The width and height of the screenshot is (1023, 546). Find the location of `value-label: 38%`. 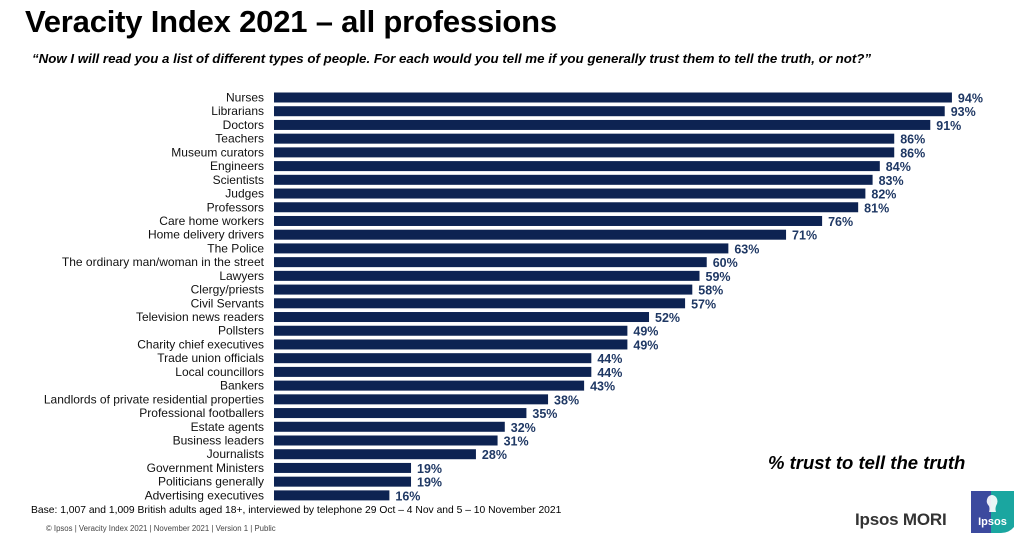

value-label: 38% is located at coordinates (566, 400).